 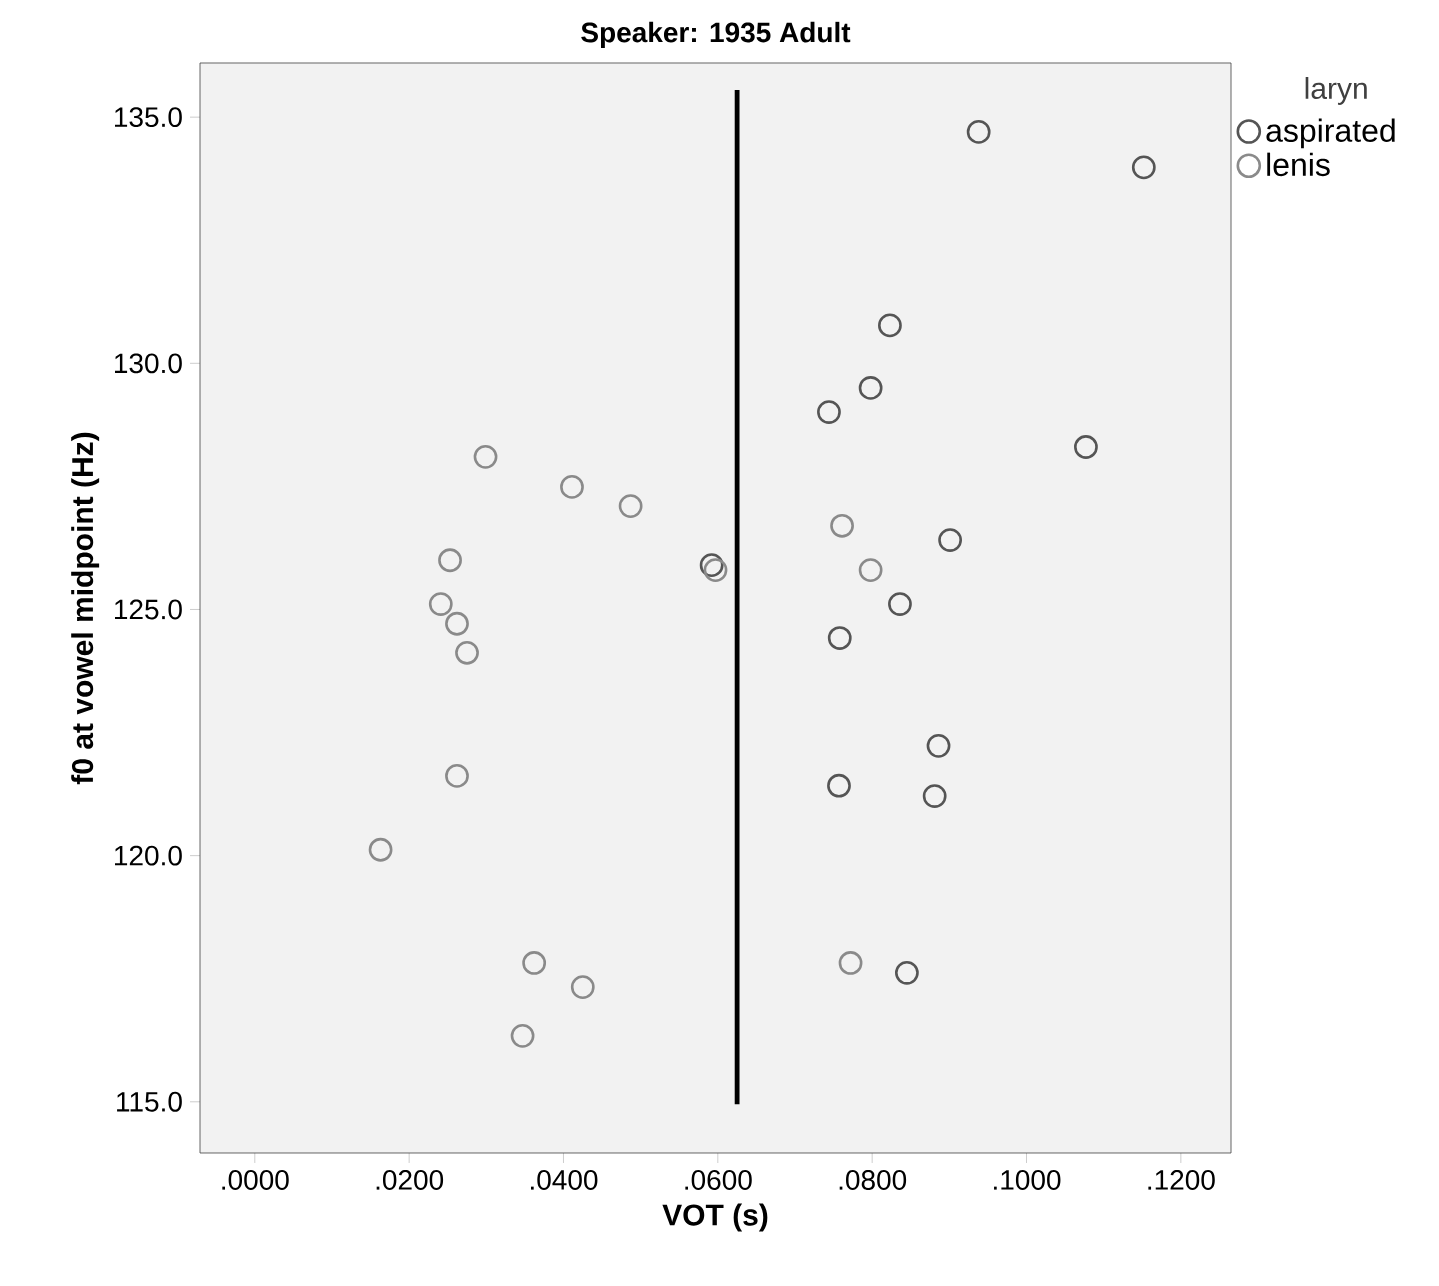 What do you see at coordinates (1330, 133) in the screenshot?
I see `legend-label: aspirated` at bounding box center [1330, 133].